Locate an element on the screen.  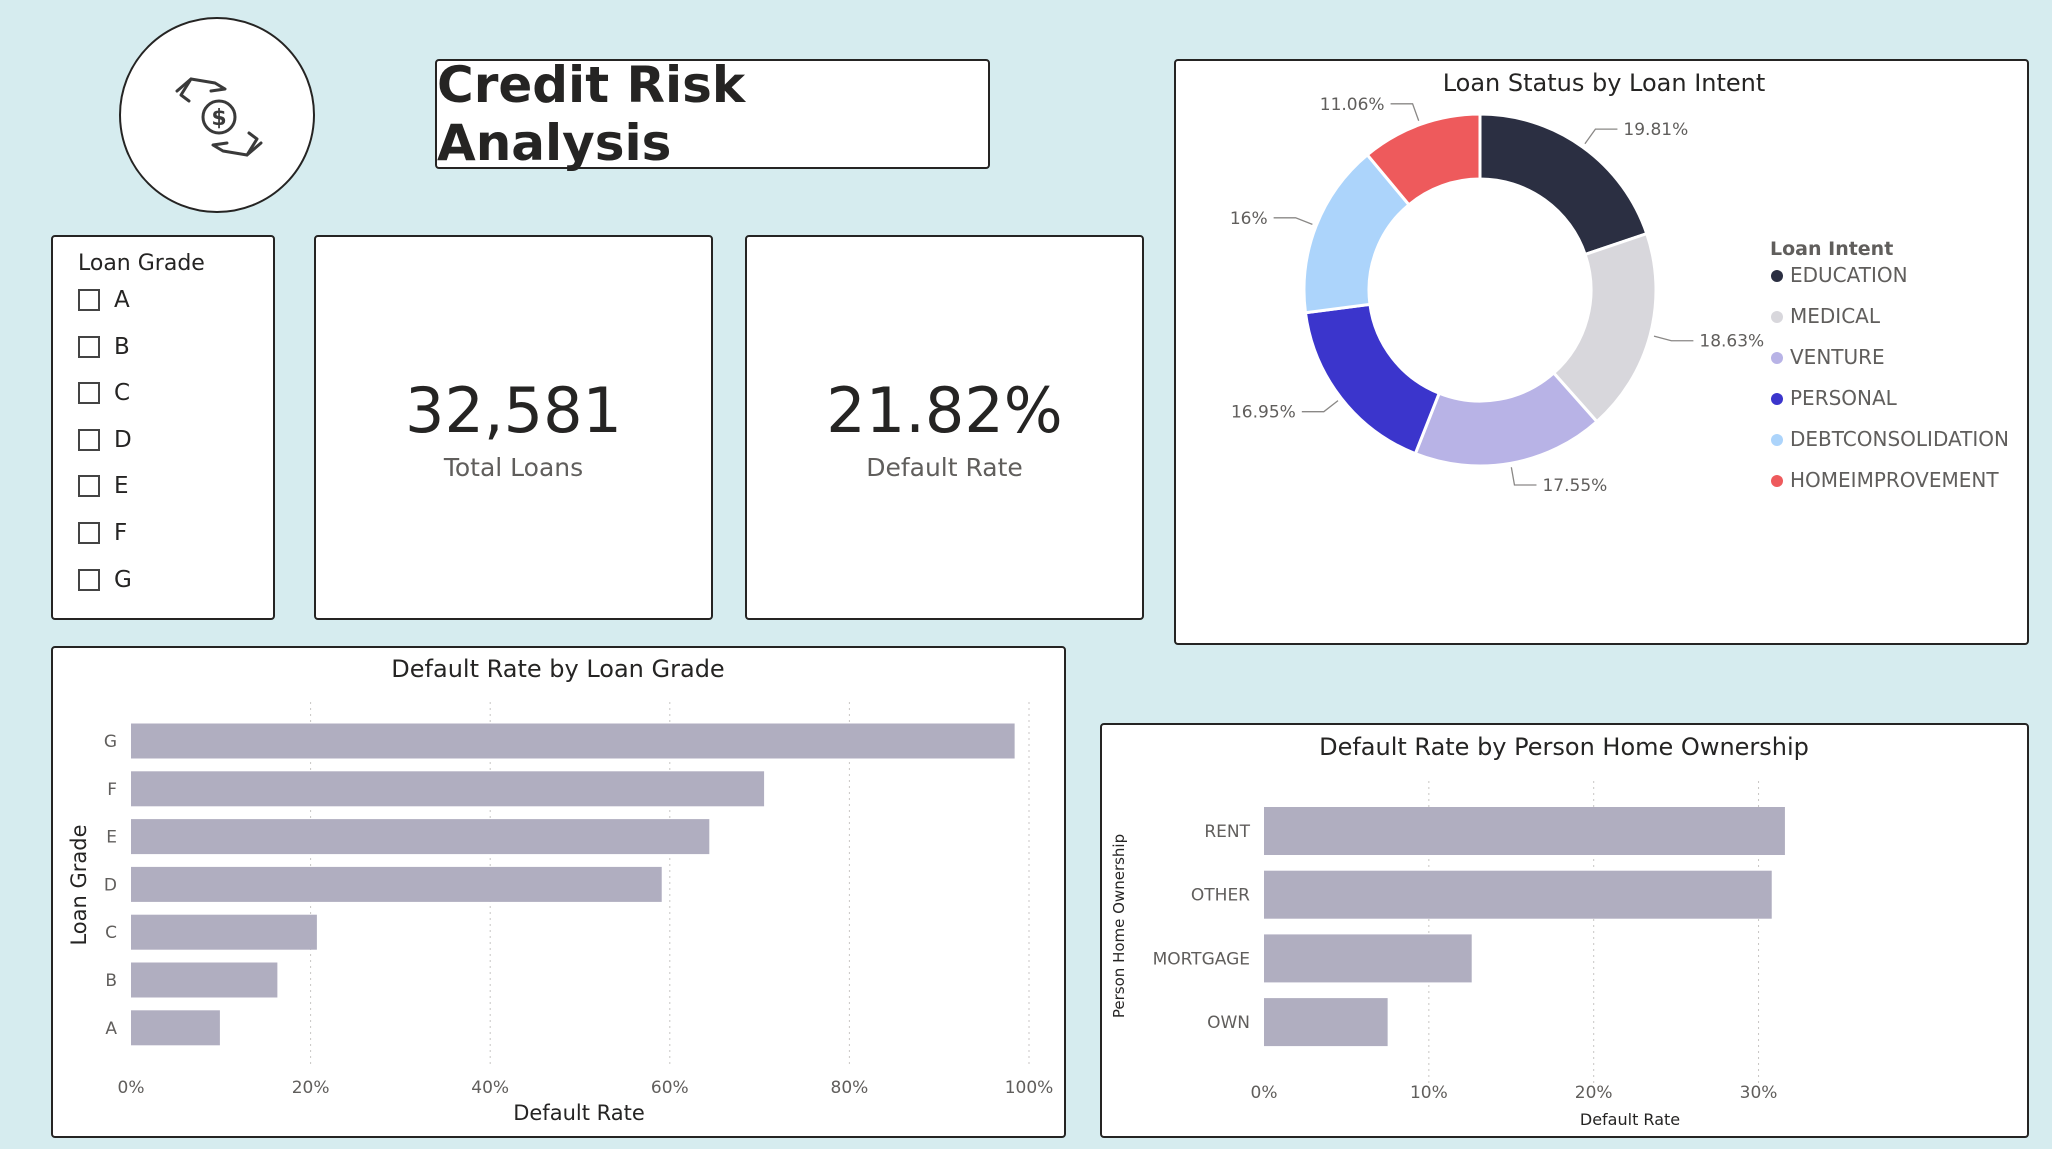
y-category-label: E is located at coordinates (111, 838).